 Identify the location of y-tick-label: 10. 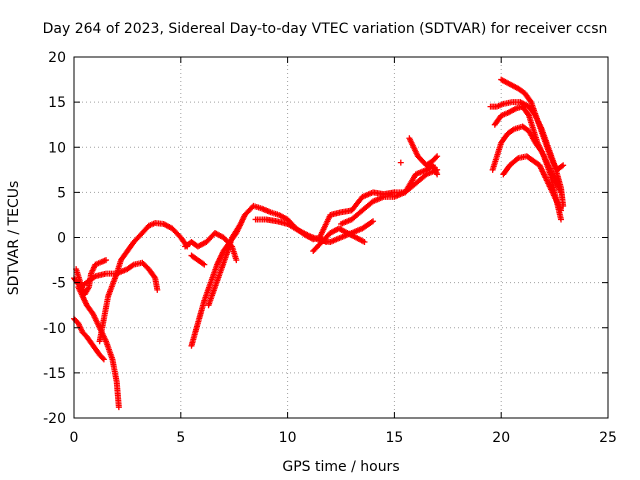
(57, 148).